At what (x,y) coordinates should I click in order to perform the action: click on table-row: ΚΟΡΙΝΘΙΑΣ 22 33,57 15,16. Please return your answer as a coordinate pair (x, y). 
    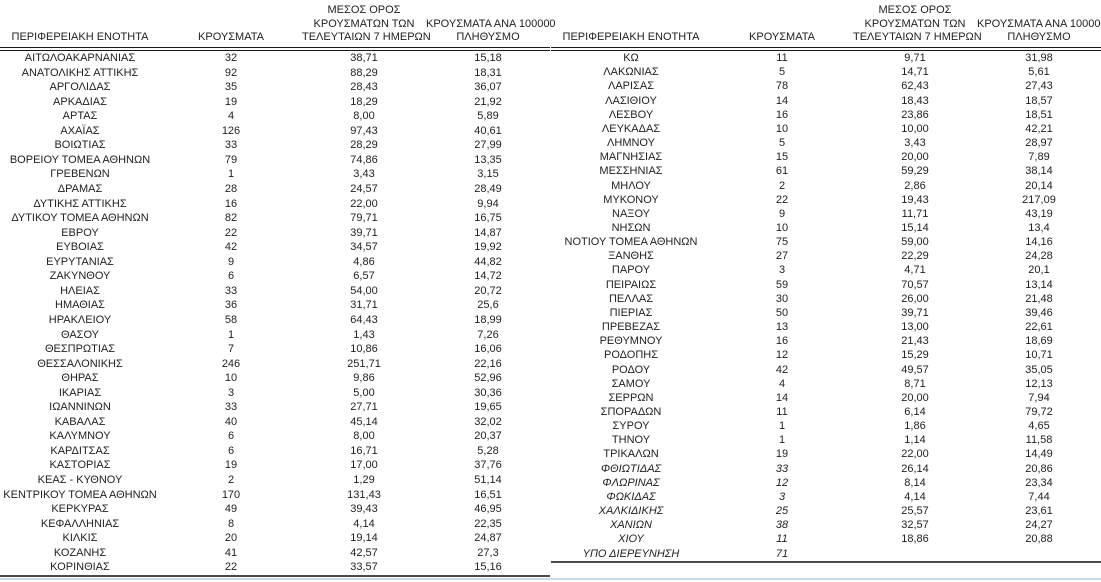
    Looking at the image, I should click on (275, 568).